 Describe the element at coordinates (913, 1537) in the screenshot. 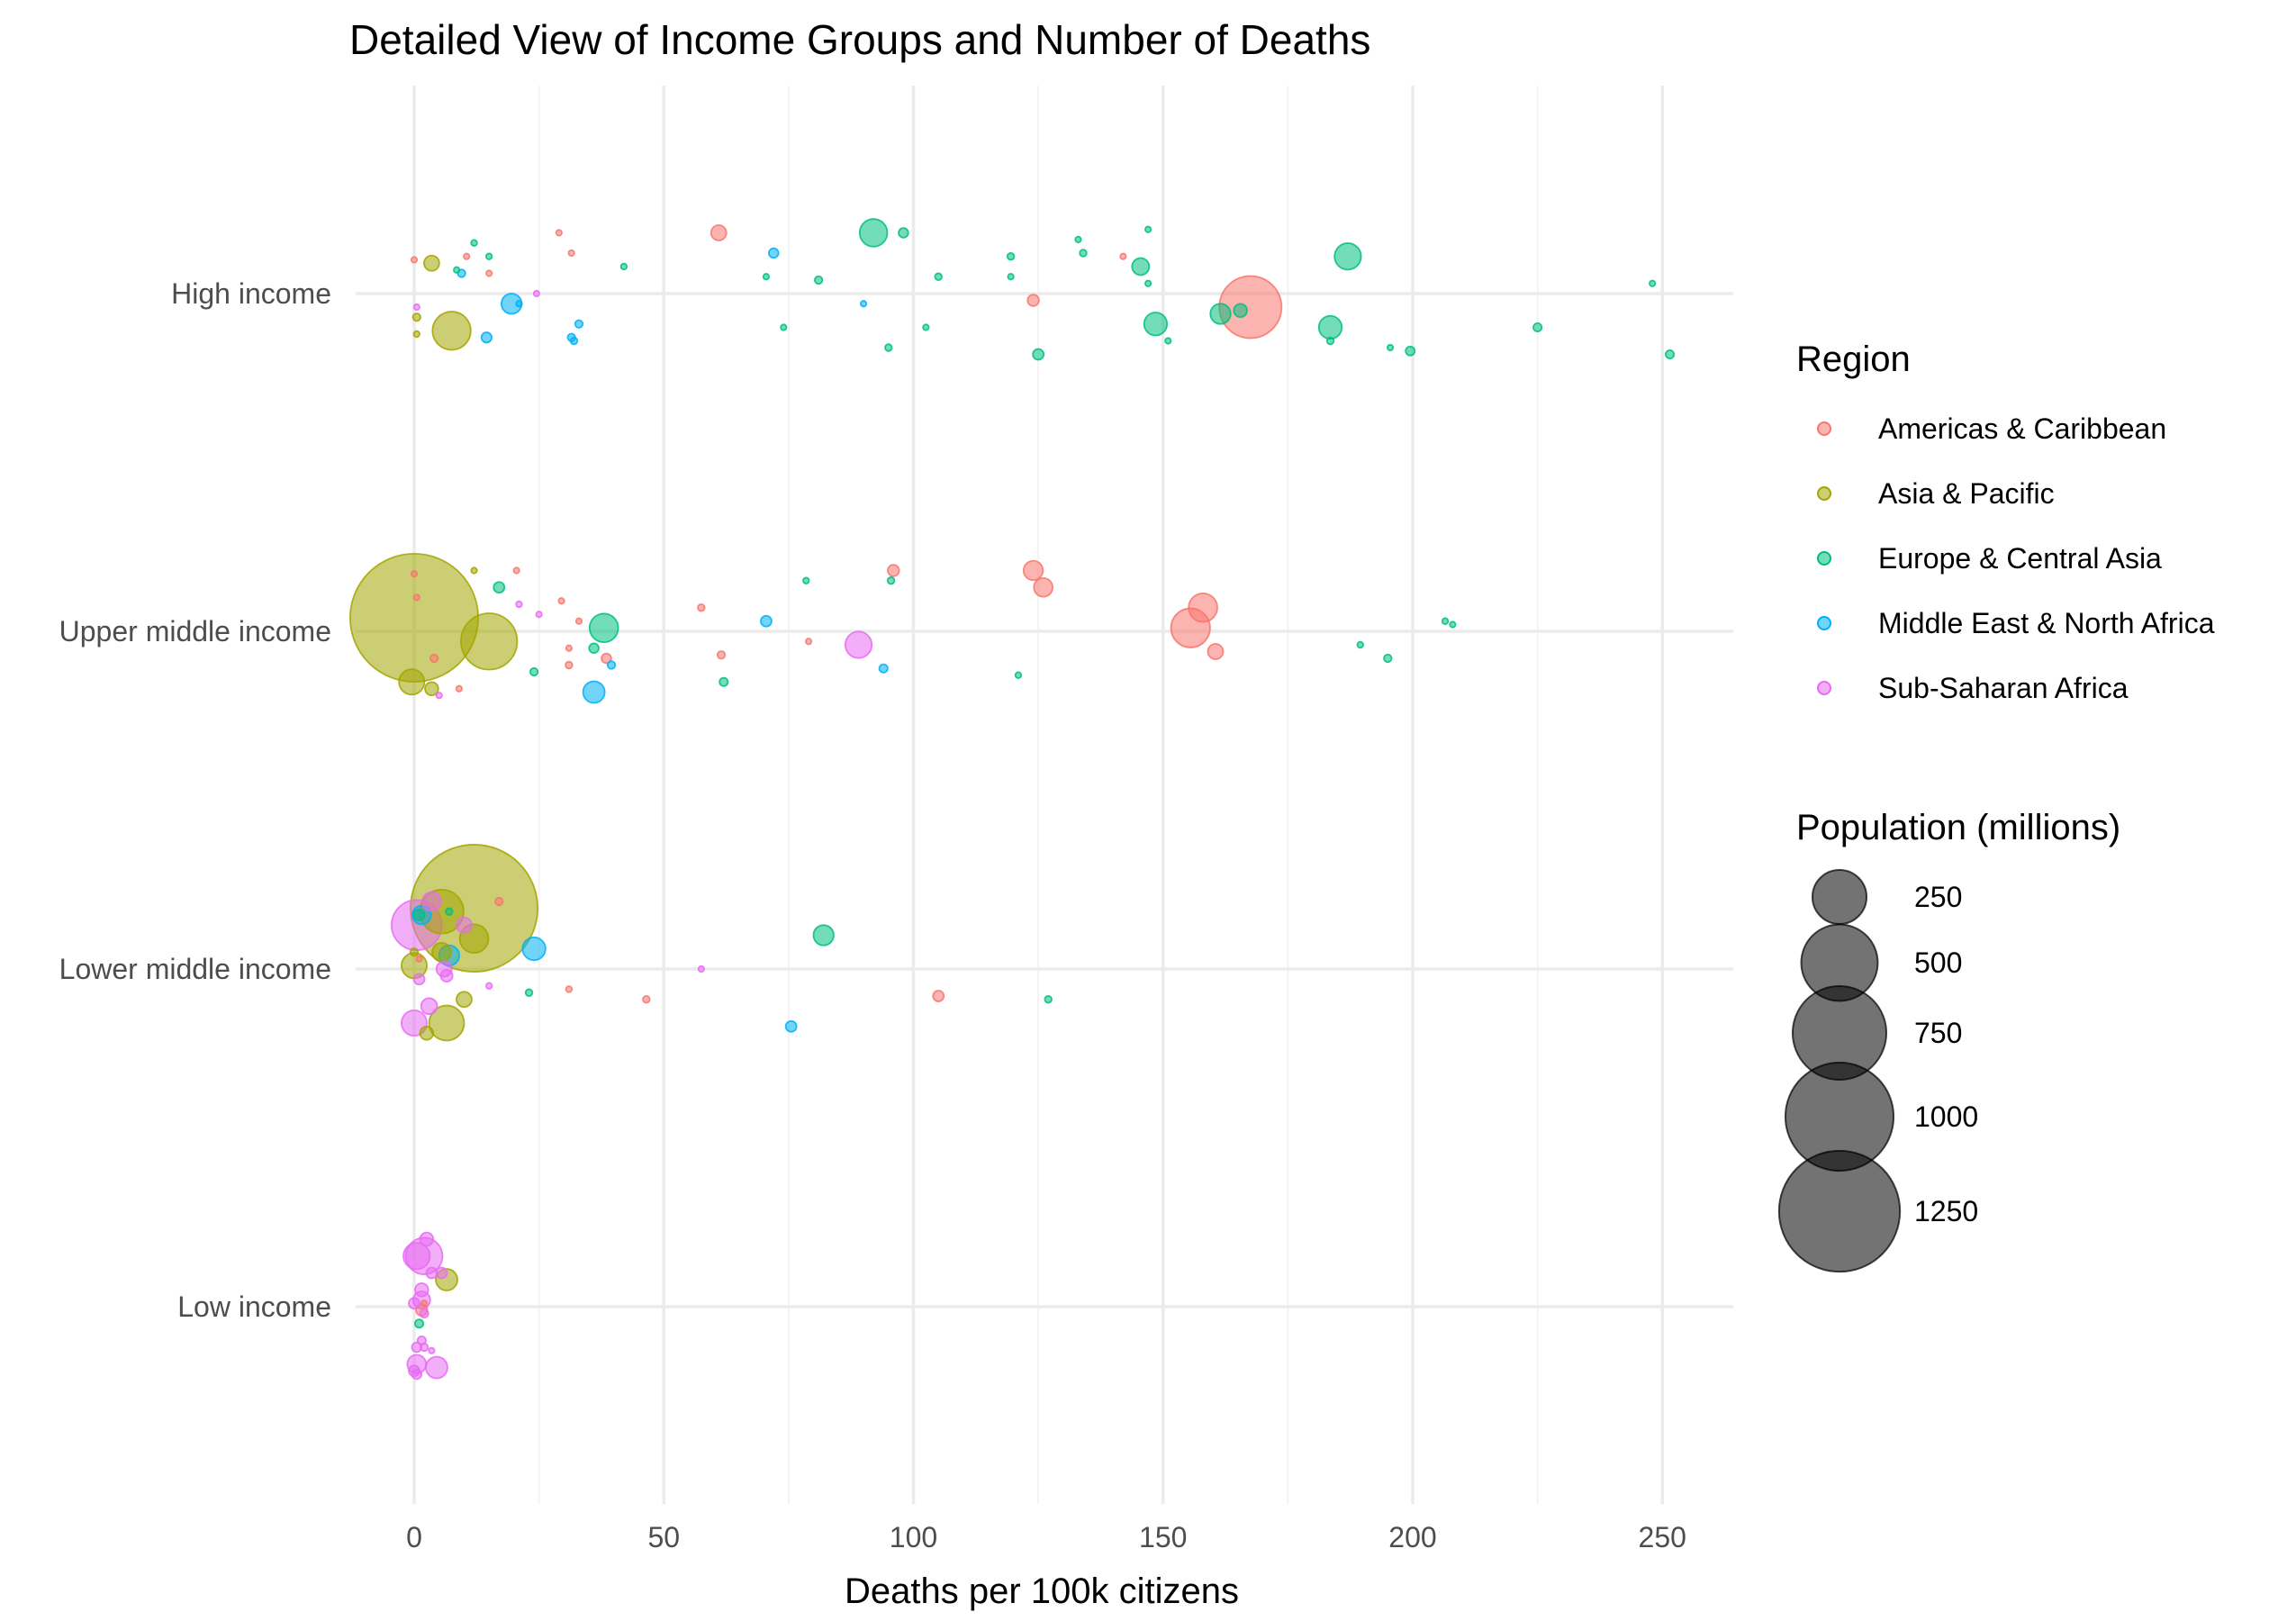

I see `x-tick-label: 100` at that location.